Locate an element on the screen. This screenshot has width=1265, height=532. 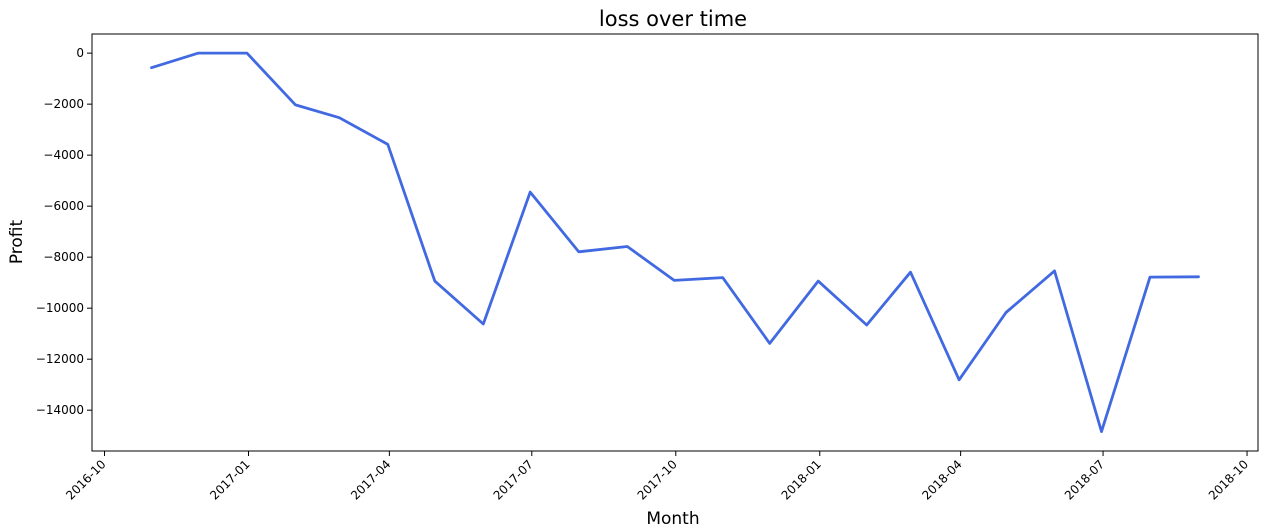
x-tick-label: 2018-10 is located at coordinates (1228, 479).